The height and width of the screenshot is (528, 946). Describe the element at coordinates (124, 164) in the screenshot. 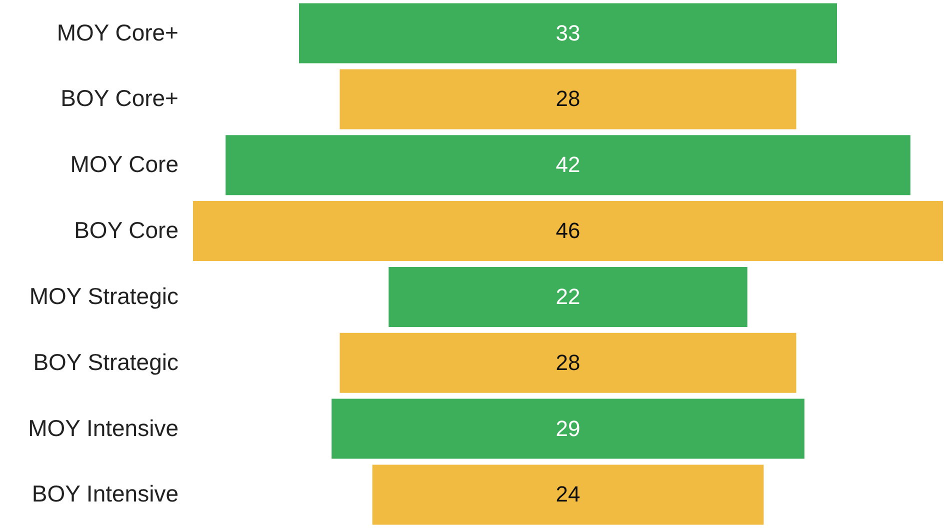

I see `category-label: MOY Core` at that location.